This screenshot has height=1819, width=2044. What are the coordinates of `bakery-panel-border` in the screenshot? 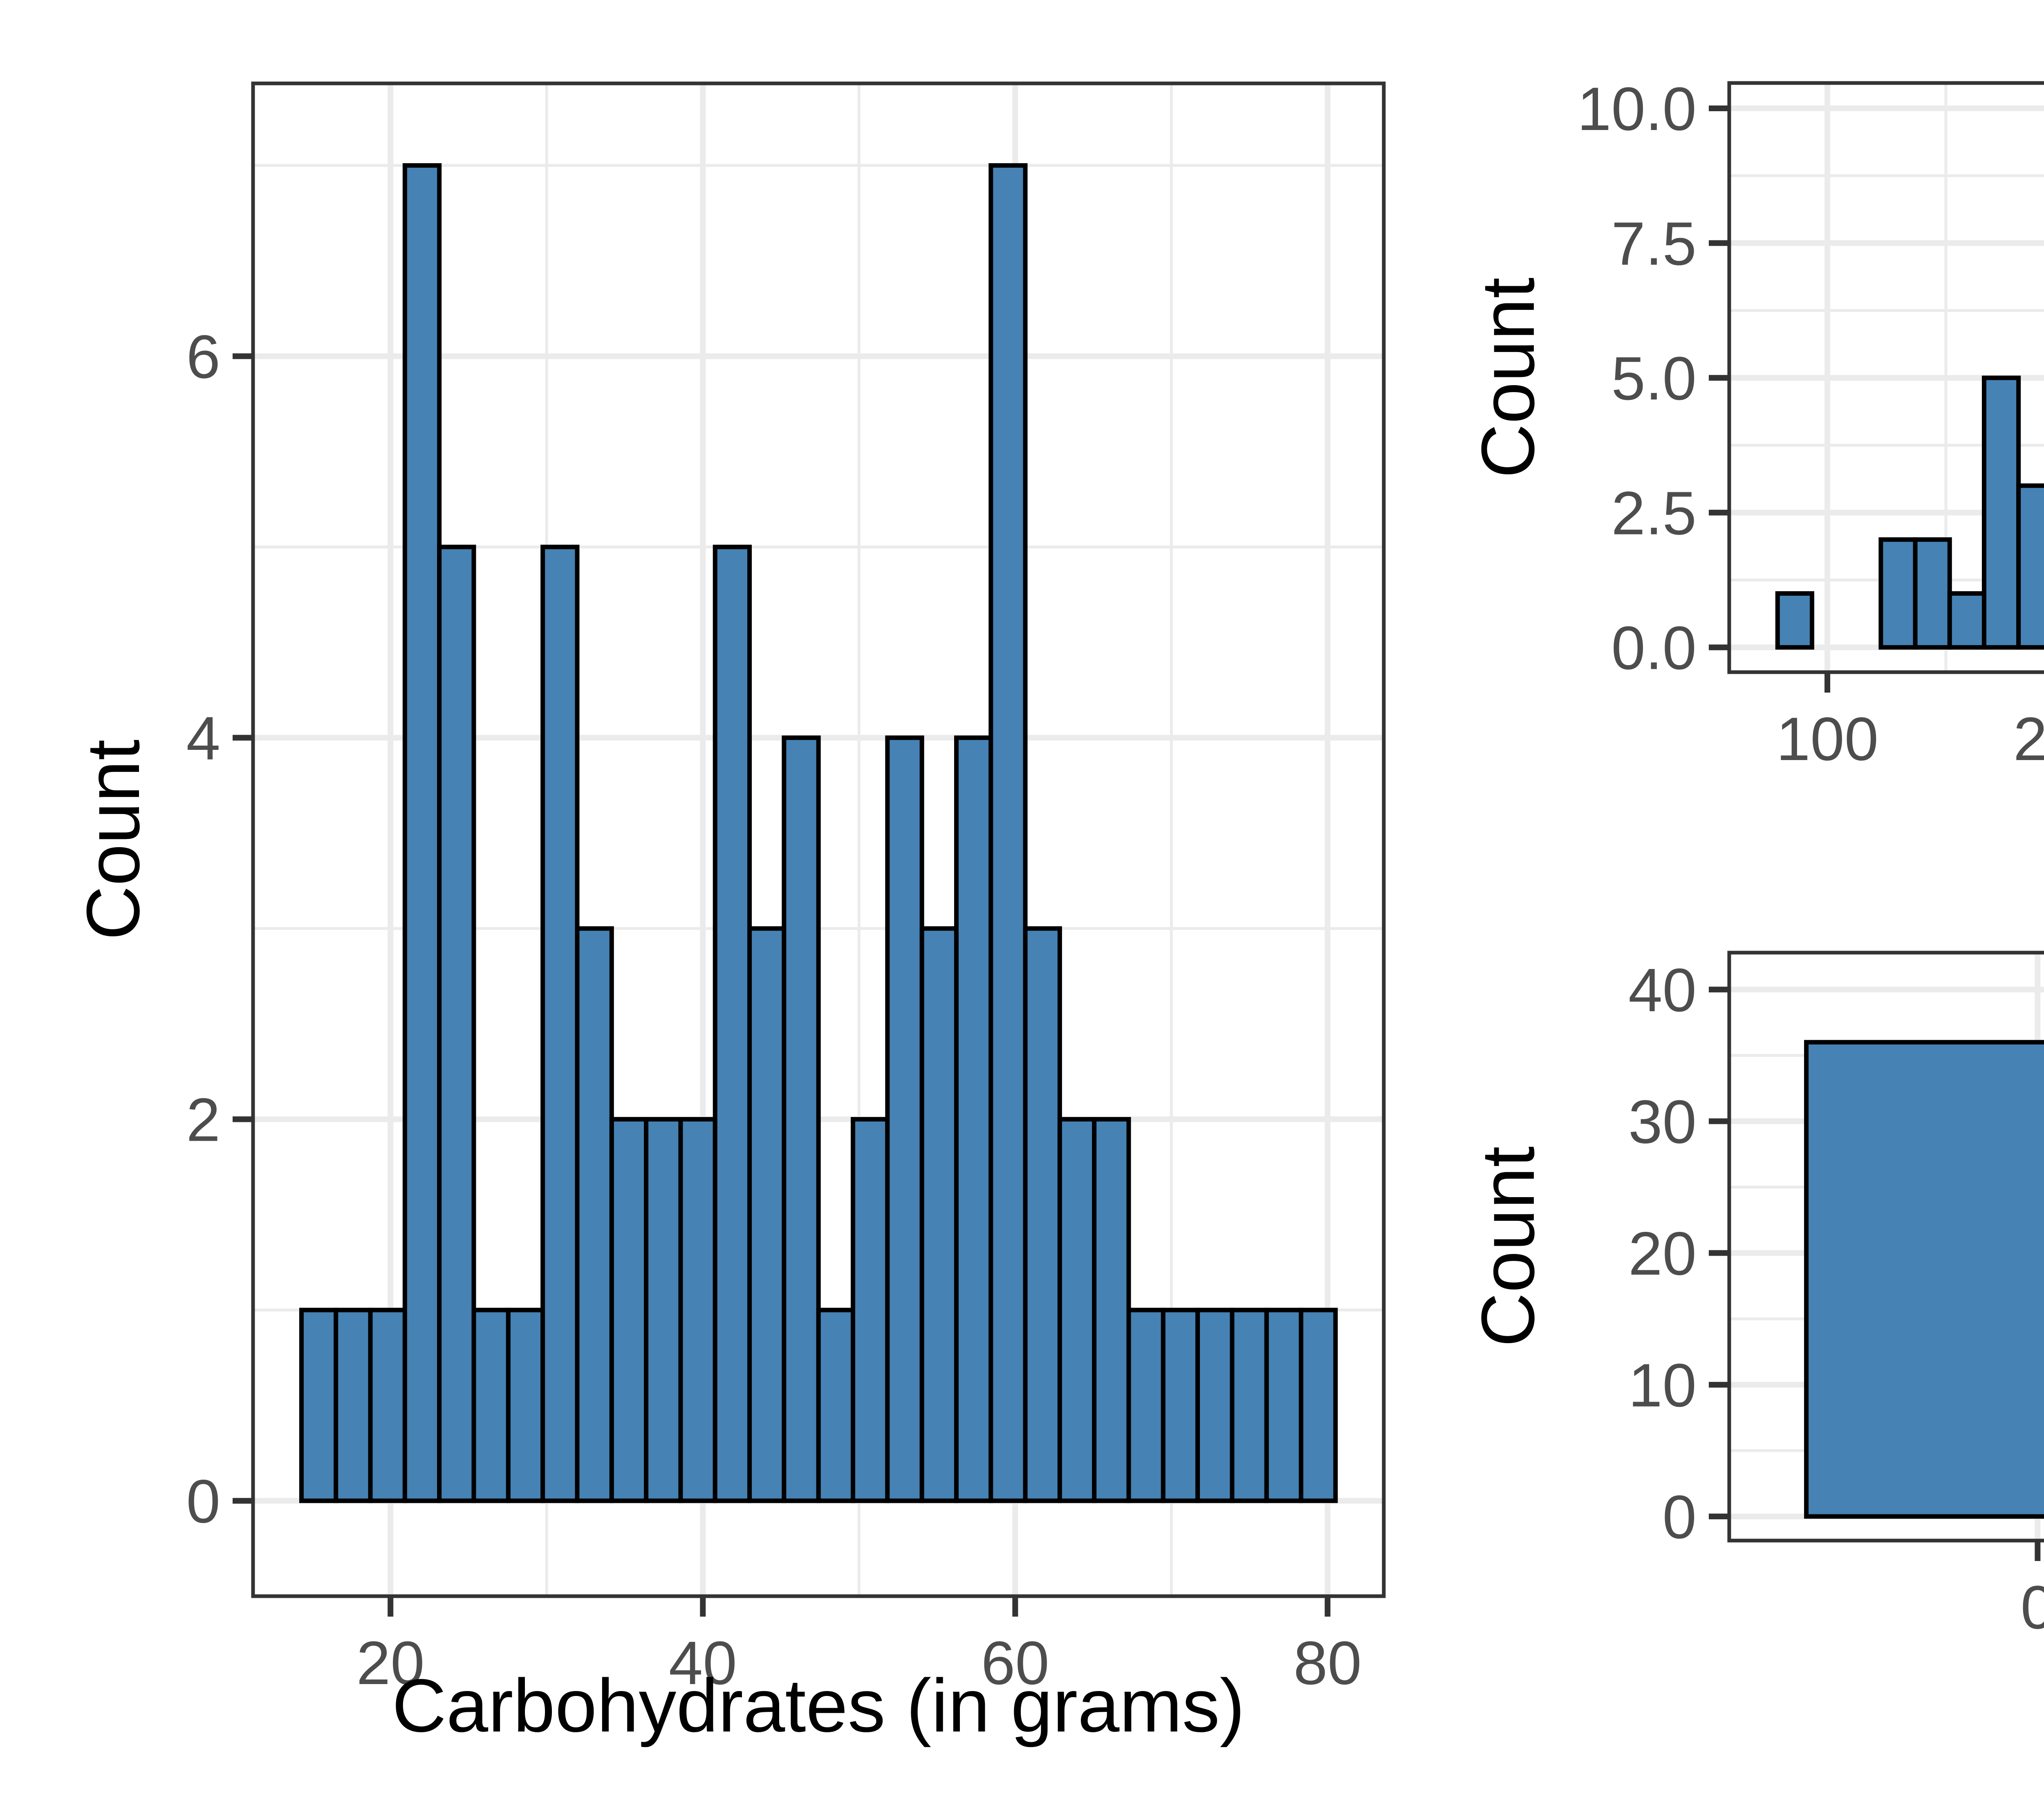 It's located at (1886, 1247).